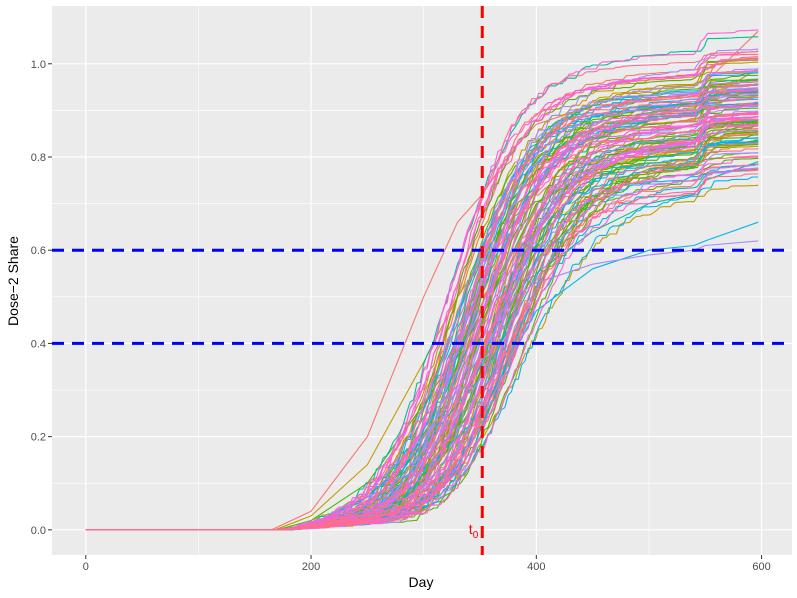  Describe the element at coordinates (38, 65) in the screenshot. I see `y-tick-label: 1.0` at that location.